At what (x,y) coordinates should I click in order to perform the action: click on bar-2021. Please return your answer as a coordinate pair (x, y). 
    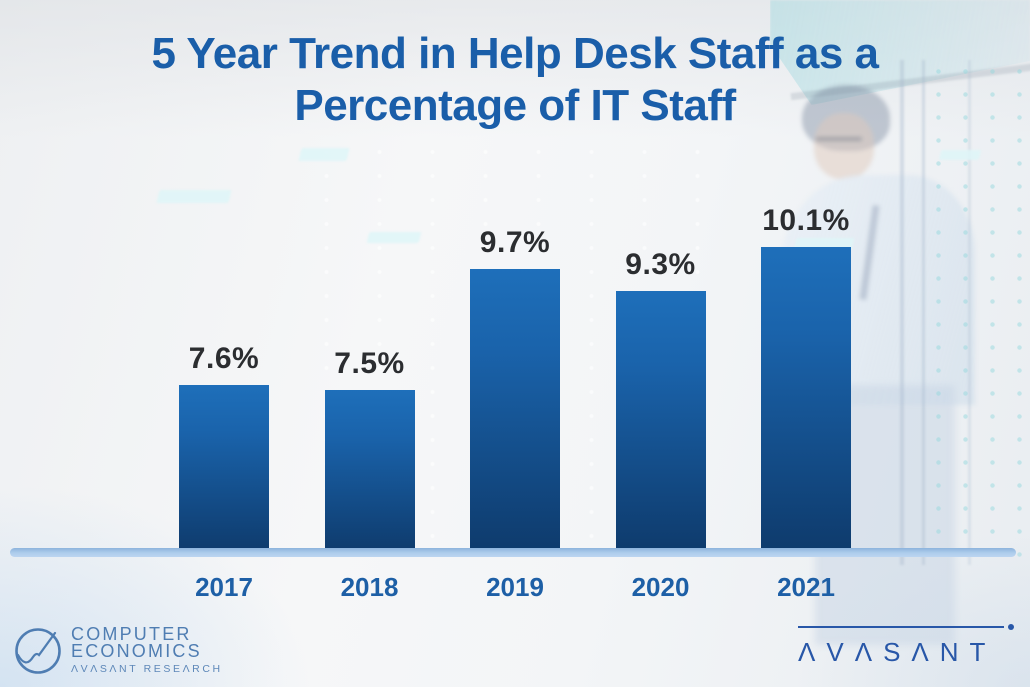
    Looking at the image, I should click on (806, 401).